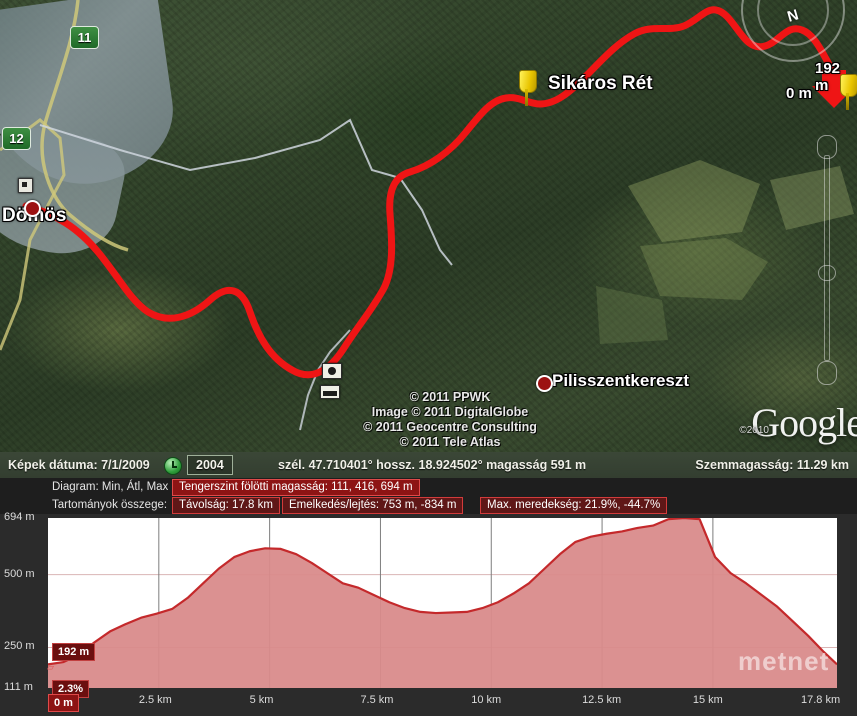 The width and height of the screenshot is (857, 716). What do you see at coordinates (822, 465) in the screenshot?
I see `eye-altitude-value: 11.29 km` at bounding box center [822, 465].